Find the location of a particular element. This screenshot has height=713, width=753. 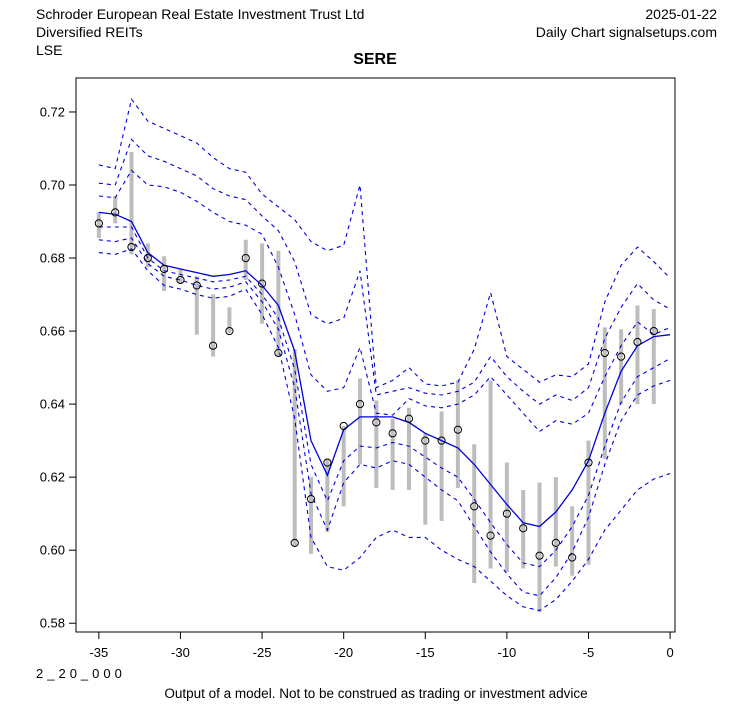

x-tick-label: -15 is located at coordinates (425, 652).